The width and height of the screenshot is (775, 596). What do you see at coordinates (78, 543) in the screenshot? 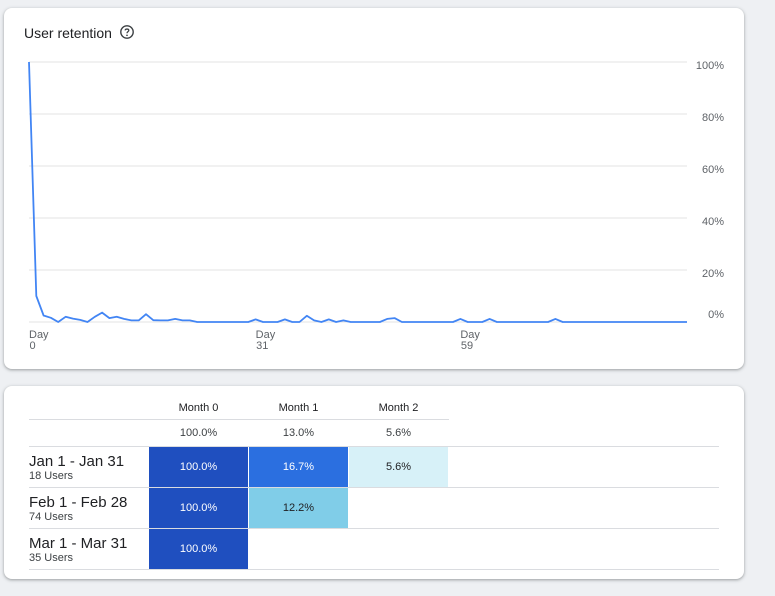
I see `cohort-row-label: Mar 1 - Mar 31` at bounding box center [78, 543].